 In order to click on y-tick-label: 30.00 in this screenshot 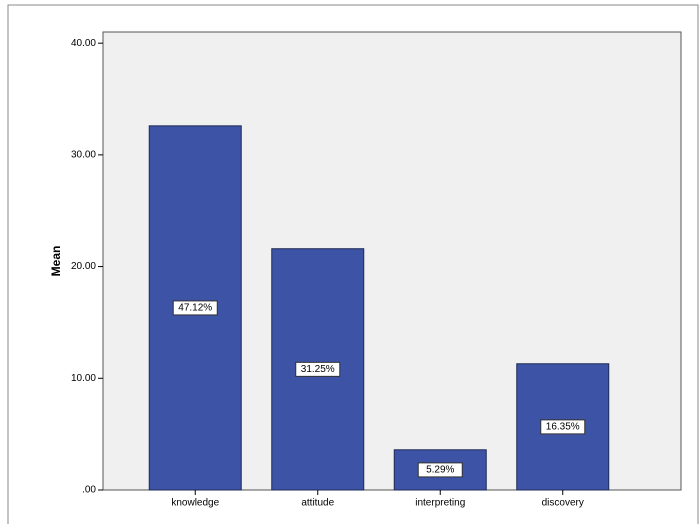, I will do `click(83, 155)`.